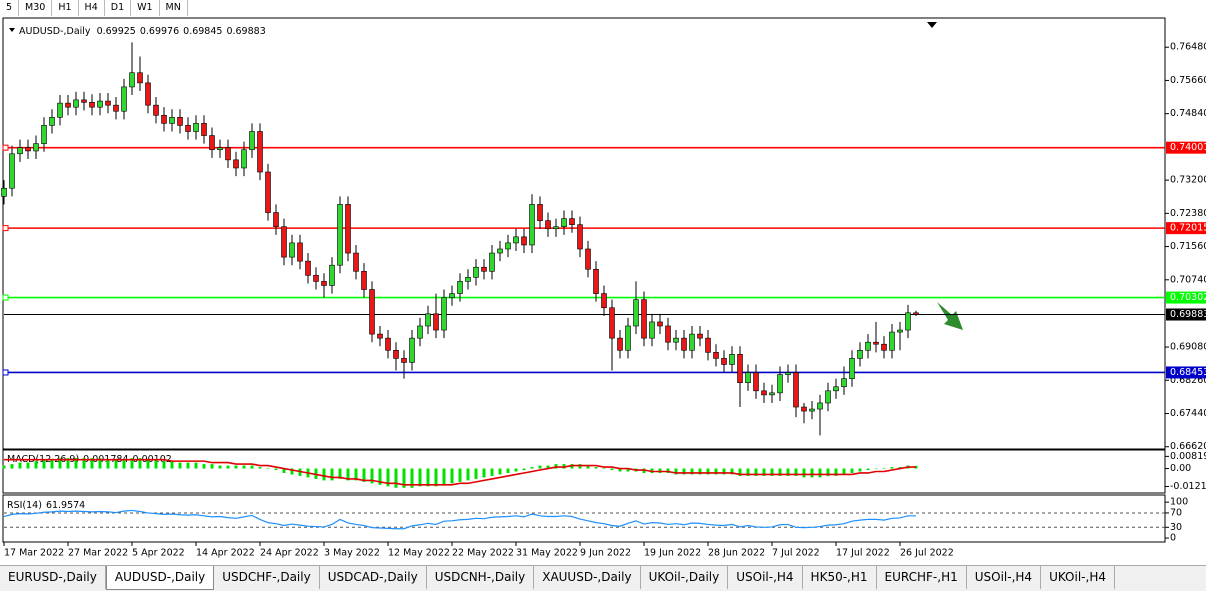 This screenshot has height=591, width=1206. What do you see at coordinates (1188, 314) in the screenshot?
I see `bid-label: 0.69883` at bounding box center [1188, 314].